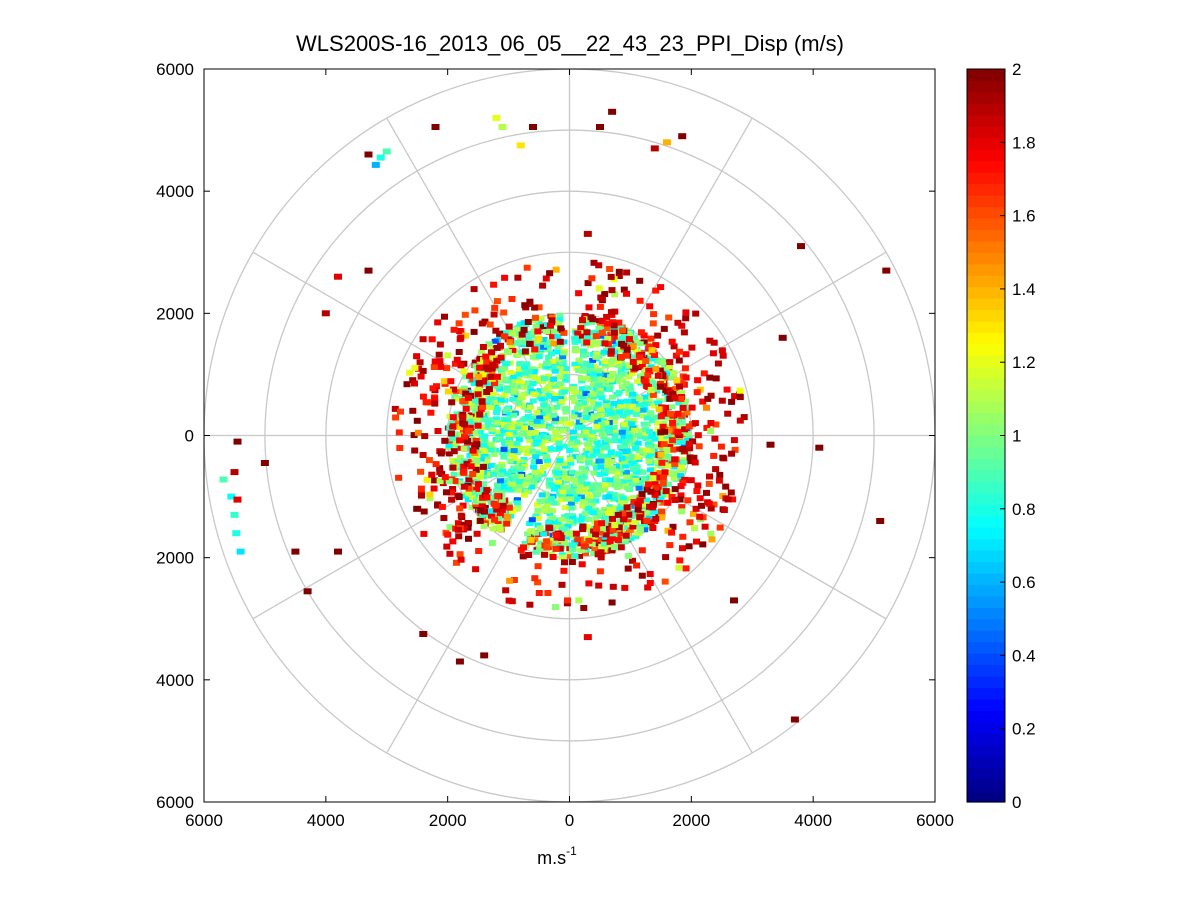 This screenshot has width=1201, height=901. I want to click on colorbar-tick-label: 1.6, so click(1024, 216).